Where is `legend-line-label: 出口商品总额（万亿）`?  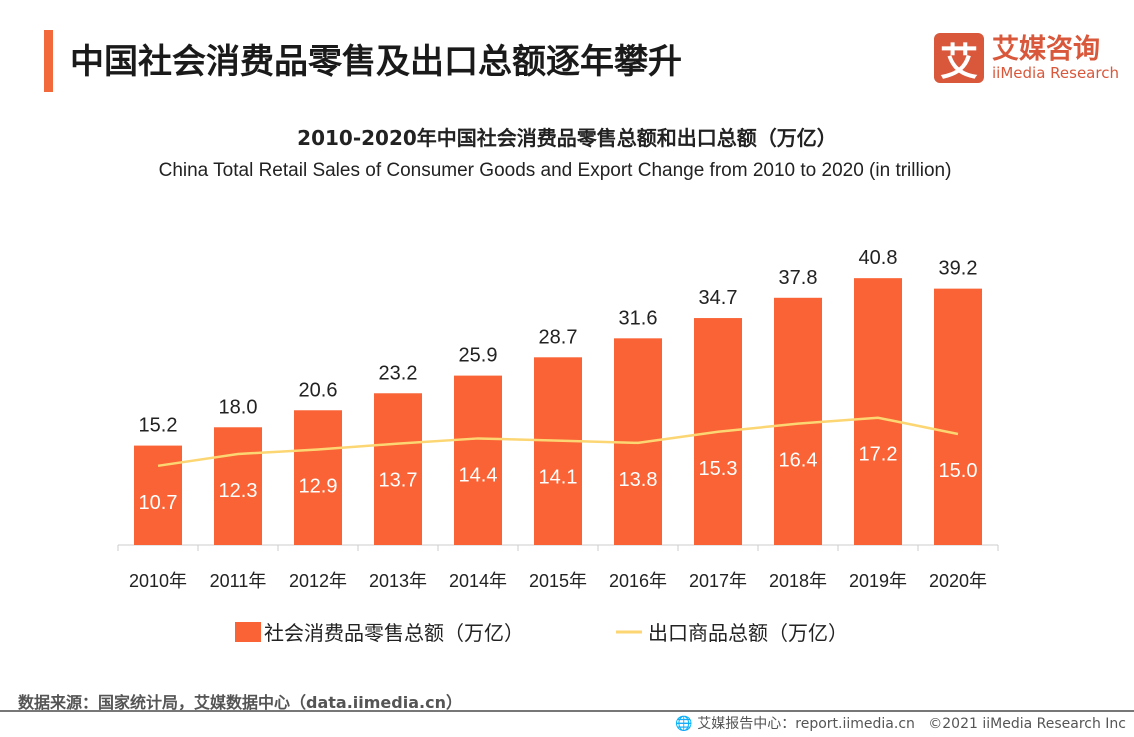
legend-line-label: 出口商品总额（万亿） is located at coordinates (748, 633).